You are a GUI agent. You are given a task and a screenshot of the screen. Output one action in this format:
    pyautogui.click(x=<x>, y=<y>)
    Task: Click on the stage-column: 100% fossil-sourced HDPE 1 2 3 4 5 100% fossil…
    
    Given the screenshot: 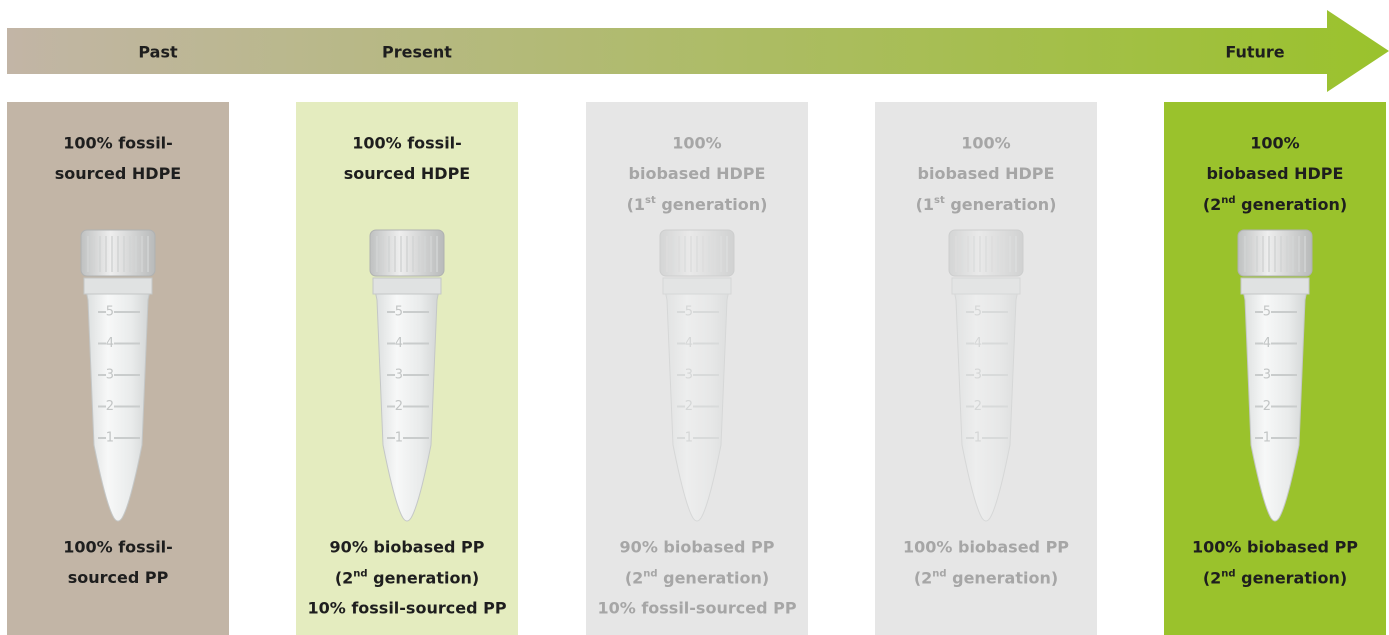 What is the action you would take?
    pyautogui.click(x=118, y=368)
    